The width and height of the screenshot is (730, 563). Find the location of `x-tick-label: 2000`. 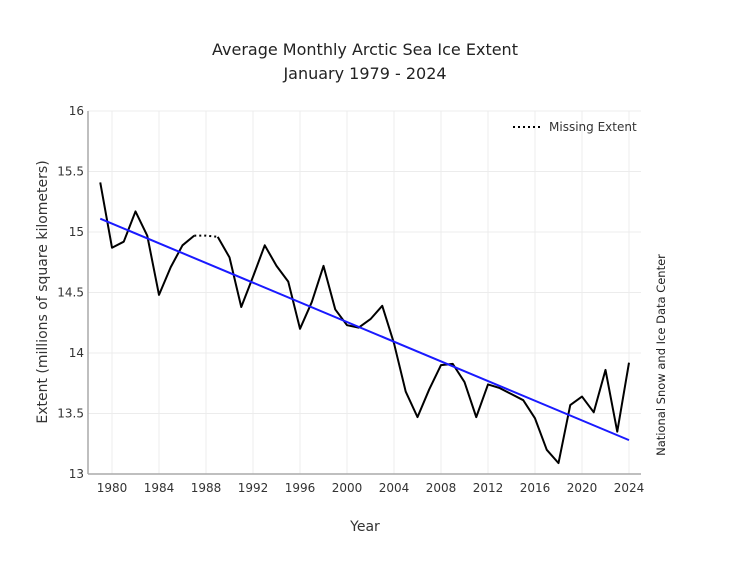

x-tick-label: 2000 is located at coordinates (347, 488).